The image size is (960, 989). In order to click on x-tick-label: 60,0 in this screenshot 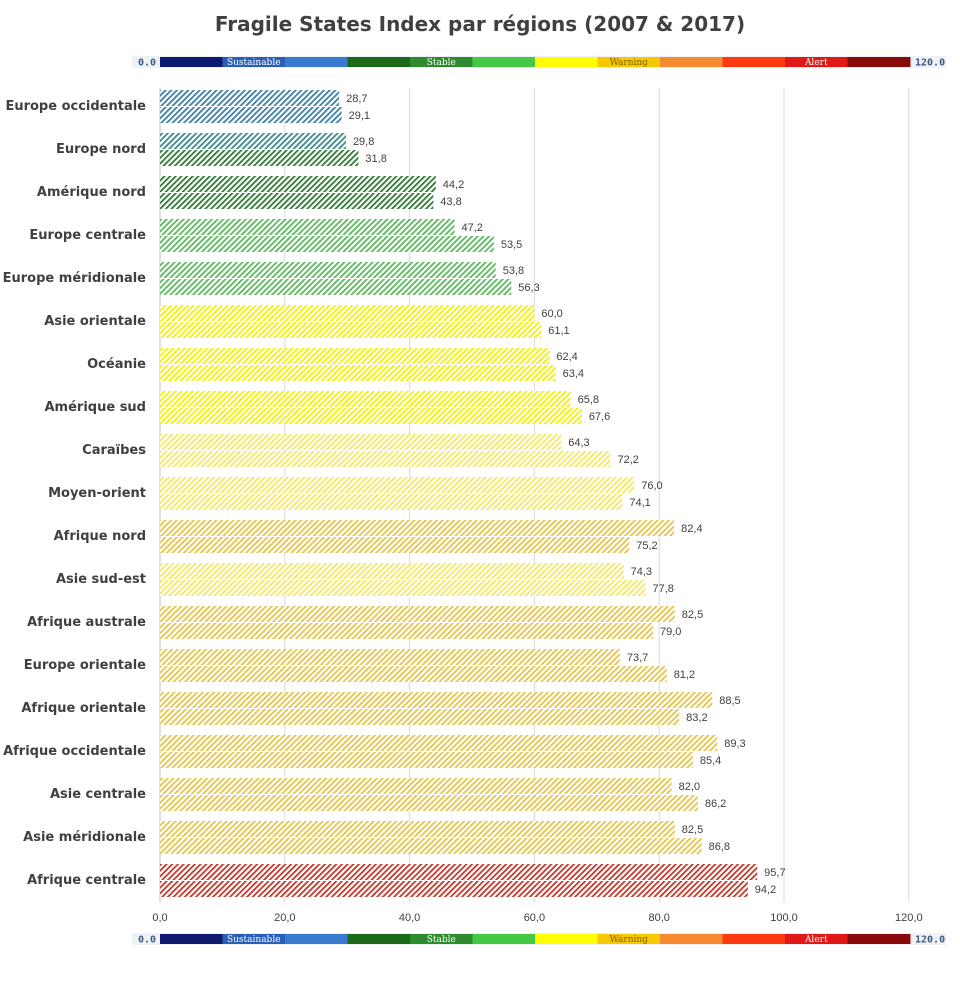, I will do `click(534, 918)`.